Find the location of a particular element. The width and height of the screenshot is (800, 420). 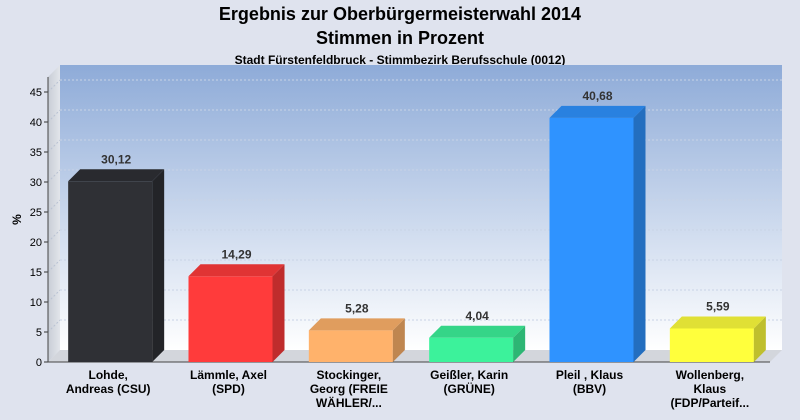

y-axis-label: % is located at coordinates (17, 219).